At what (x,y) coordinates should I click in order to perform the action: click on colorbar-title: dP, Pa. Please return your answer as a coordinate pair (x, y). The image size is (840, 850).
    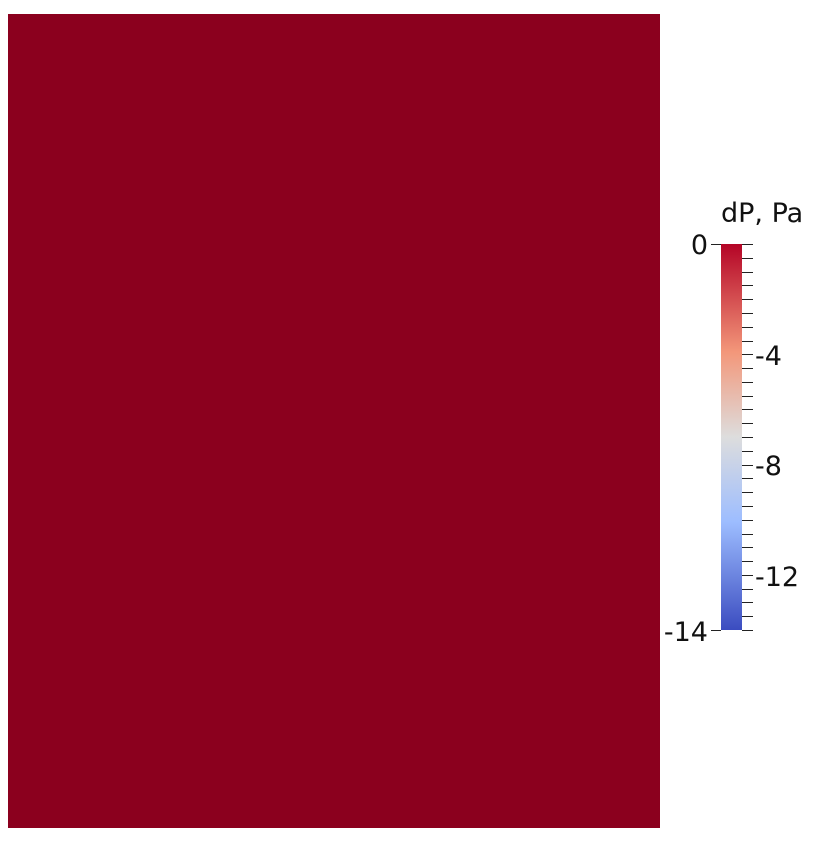
    Looking at the image, I should click on (762, 213).